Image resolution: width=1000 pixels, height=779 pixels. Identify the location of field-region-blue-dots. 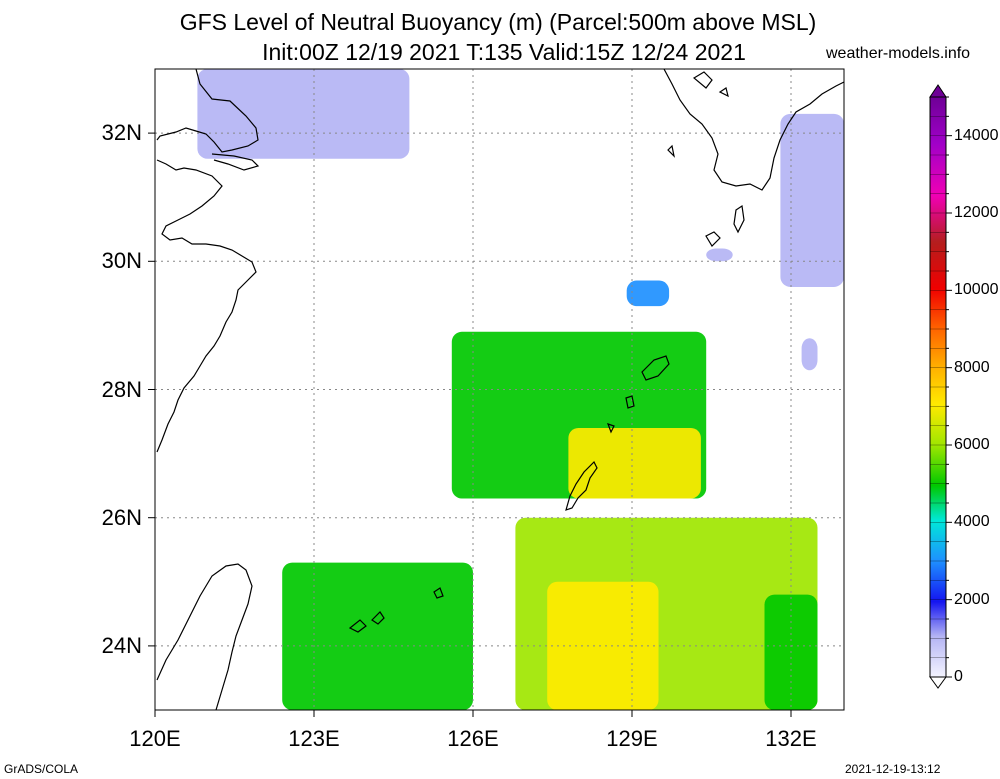
(809, 354).